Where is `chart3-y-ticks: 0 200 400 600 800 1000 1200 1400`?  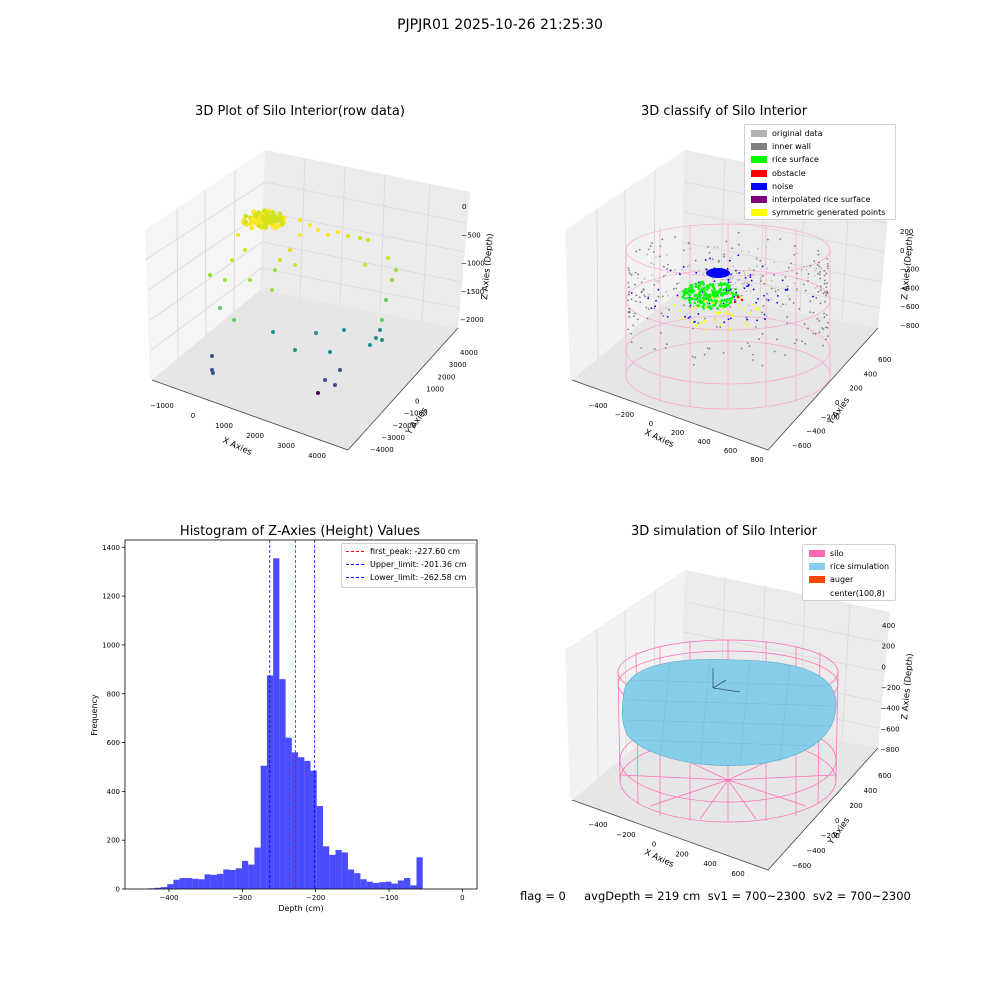
chart3-y-ticks: 0 200 400 600 800 1000 1200 1400 is located at coordinates (113, 719).